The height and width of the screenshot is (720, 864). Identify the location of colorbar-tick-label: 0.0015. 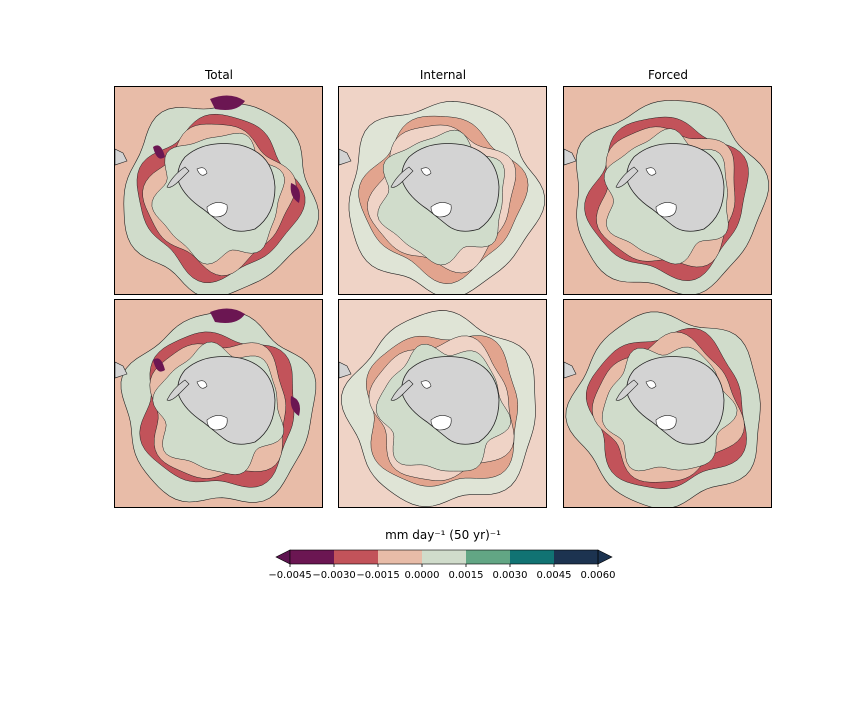
(466, 575).